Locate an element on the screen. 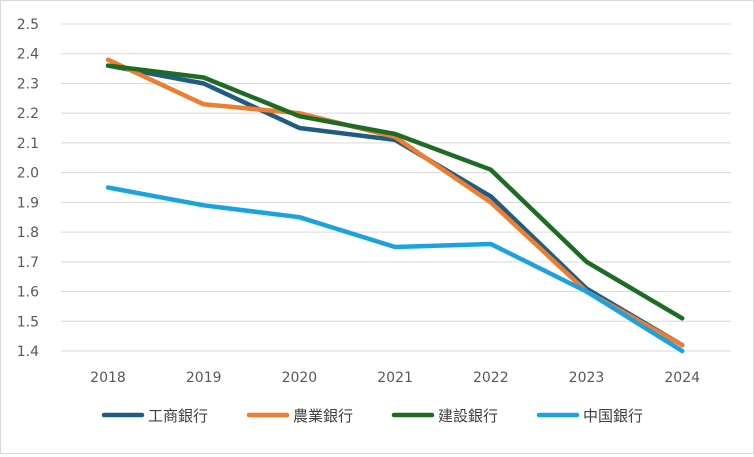  y-tick-label: 1.8 is located at coordinates (28, 233).